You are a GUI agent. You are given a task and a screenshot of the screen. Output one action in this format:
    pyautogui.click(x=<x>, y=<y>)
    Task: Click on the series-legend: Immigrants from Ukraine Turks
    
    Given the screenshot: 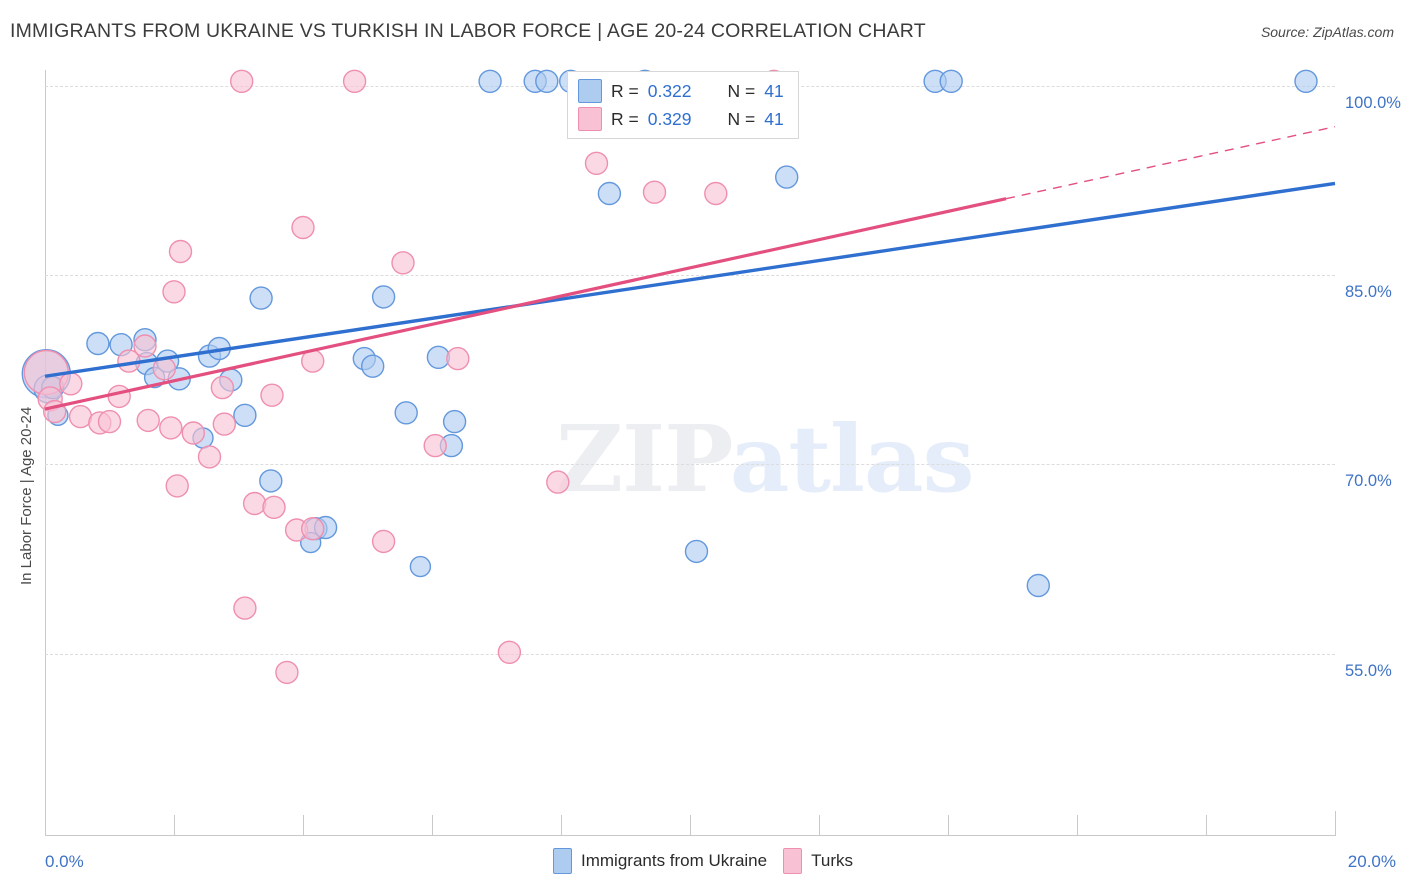 What is the action you would take?
    pyautogui.click(x=703, y=861)
    